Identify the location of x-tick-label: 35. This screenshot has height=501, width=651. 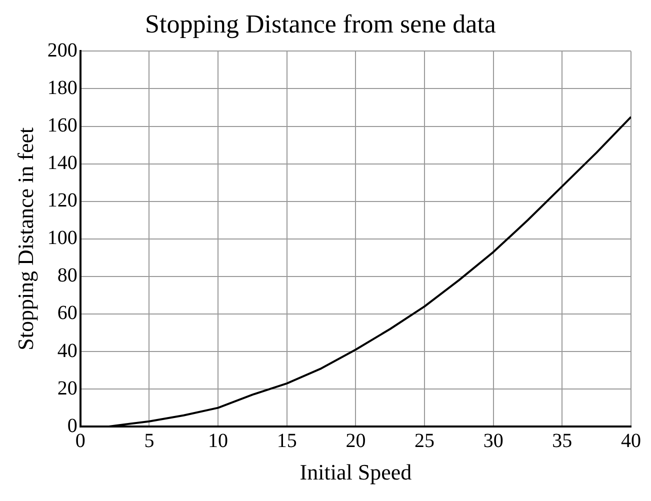
(562, 441).